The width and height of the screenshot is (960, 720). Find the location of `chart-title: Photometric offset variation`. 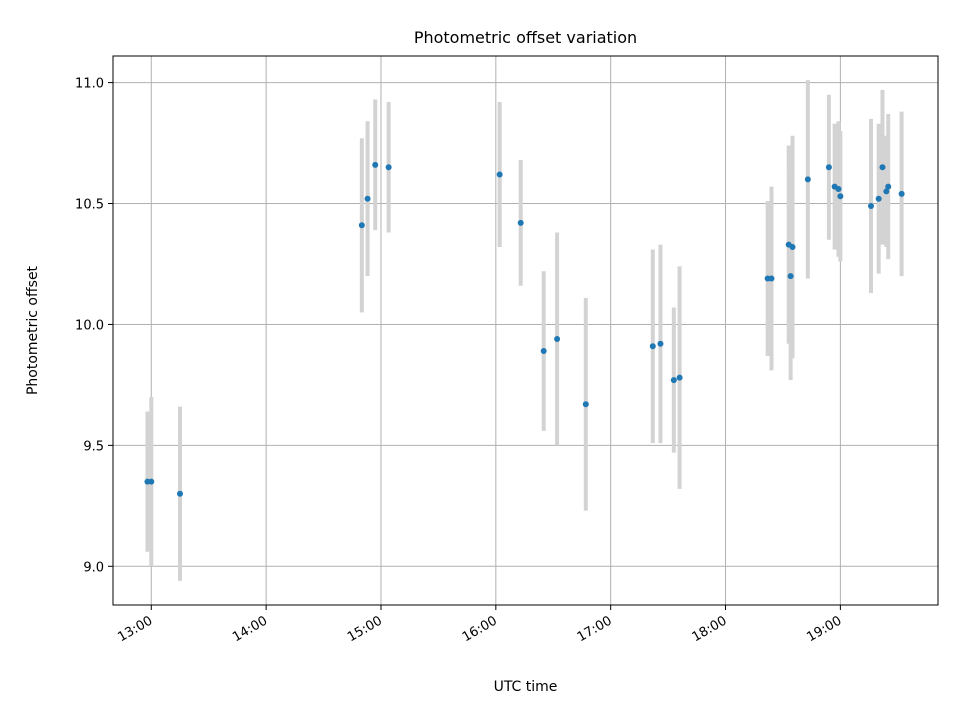

chart-title: Photometric offset variation is located at coordinates (525, 37).